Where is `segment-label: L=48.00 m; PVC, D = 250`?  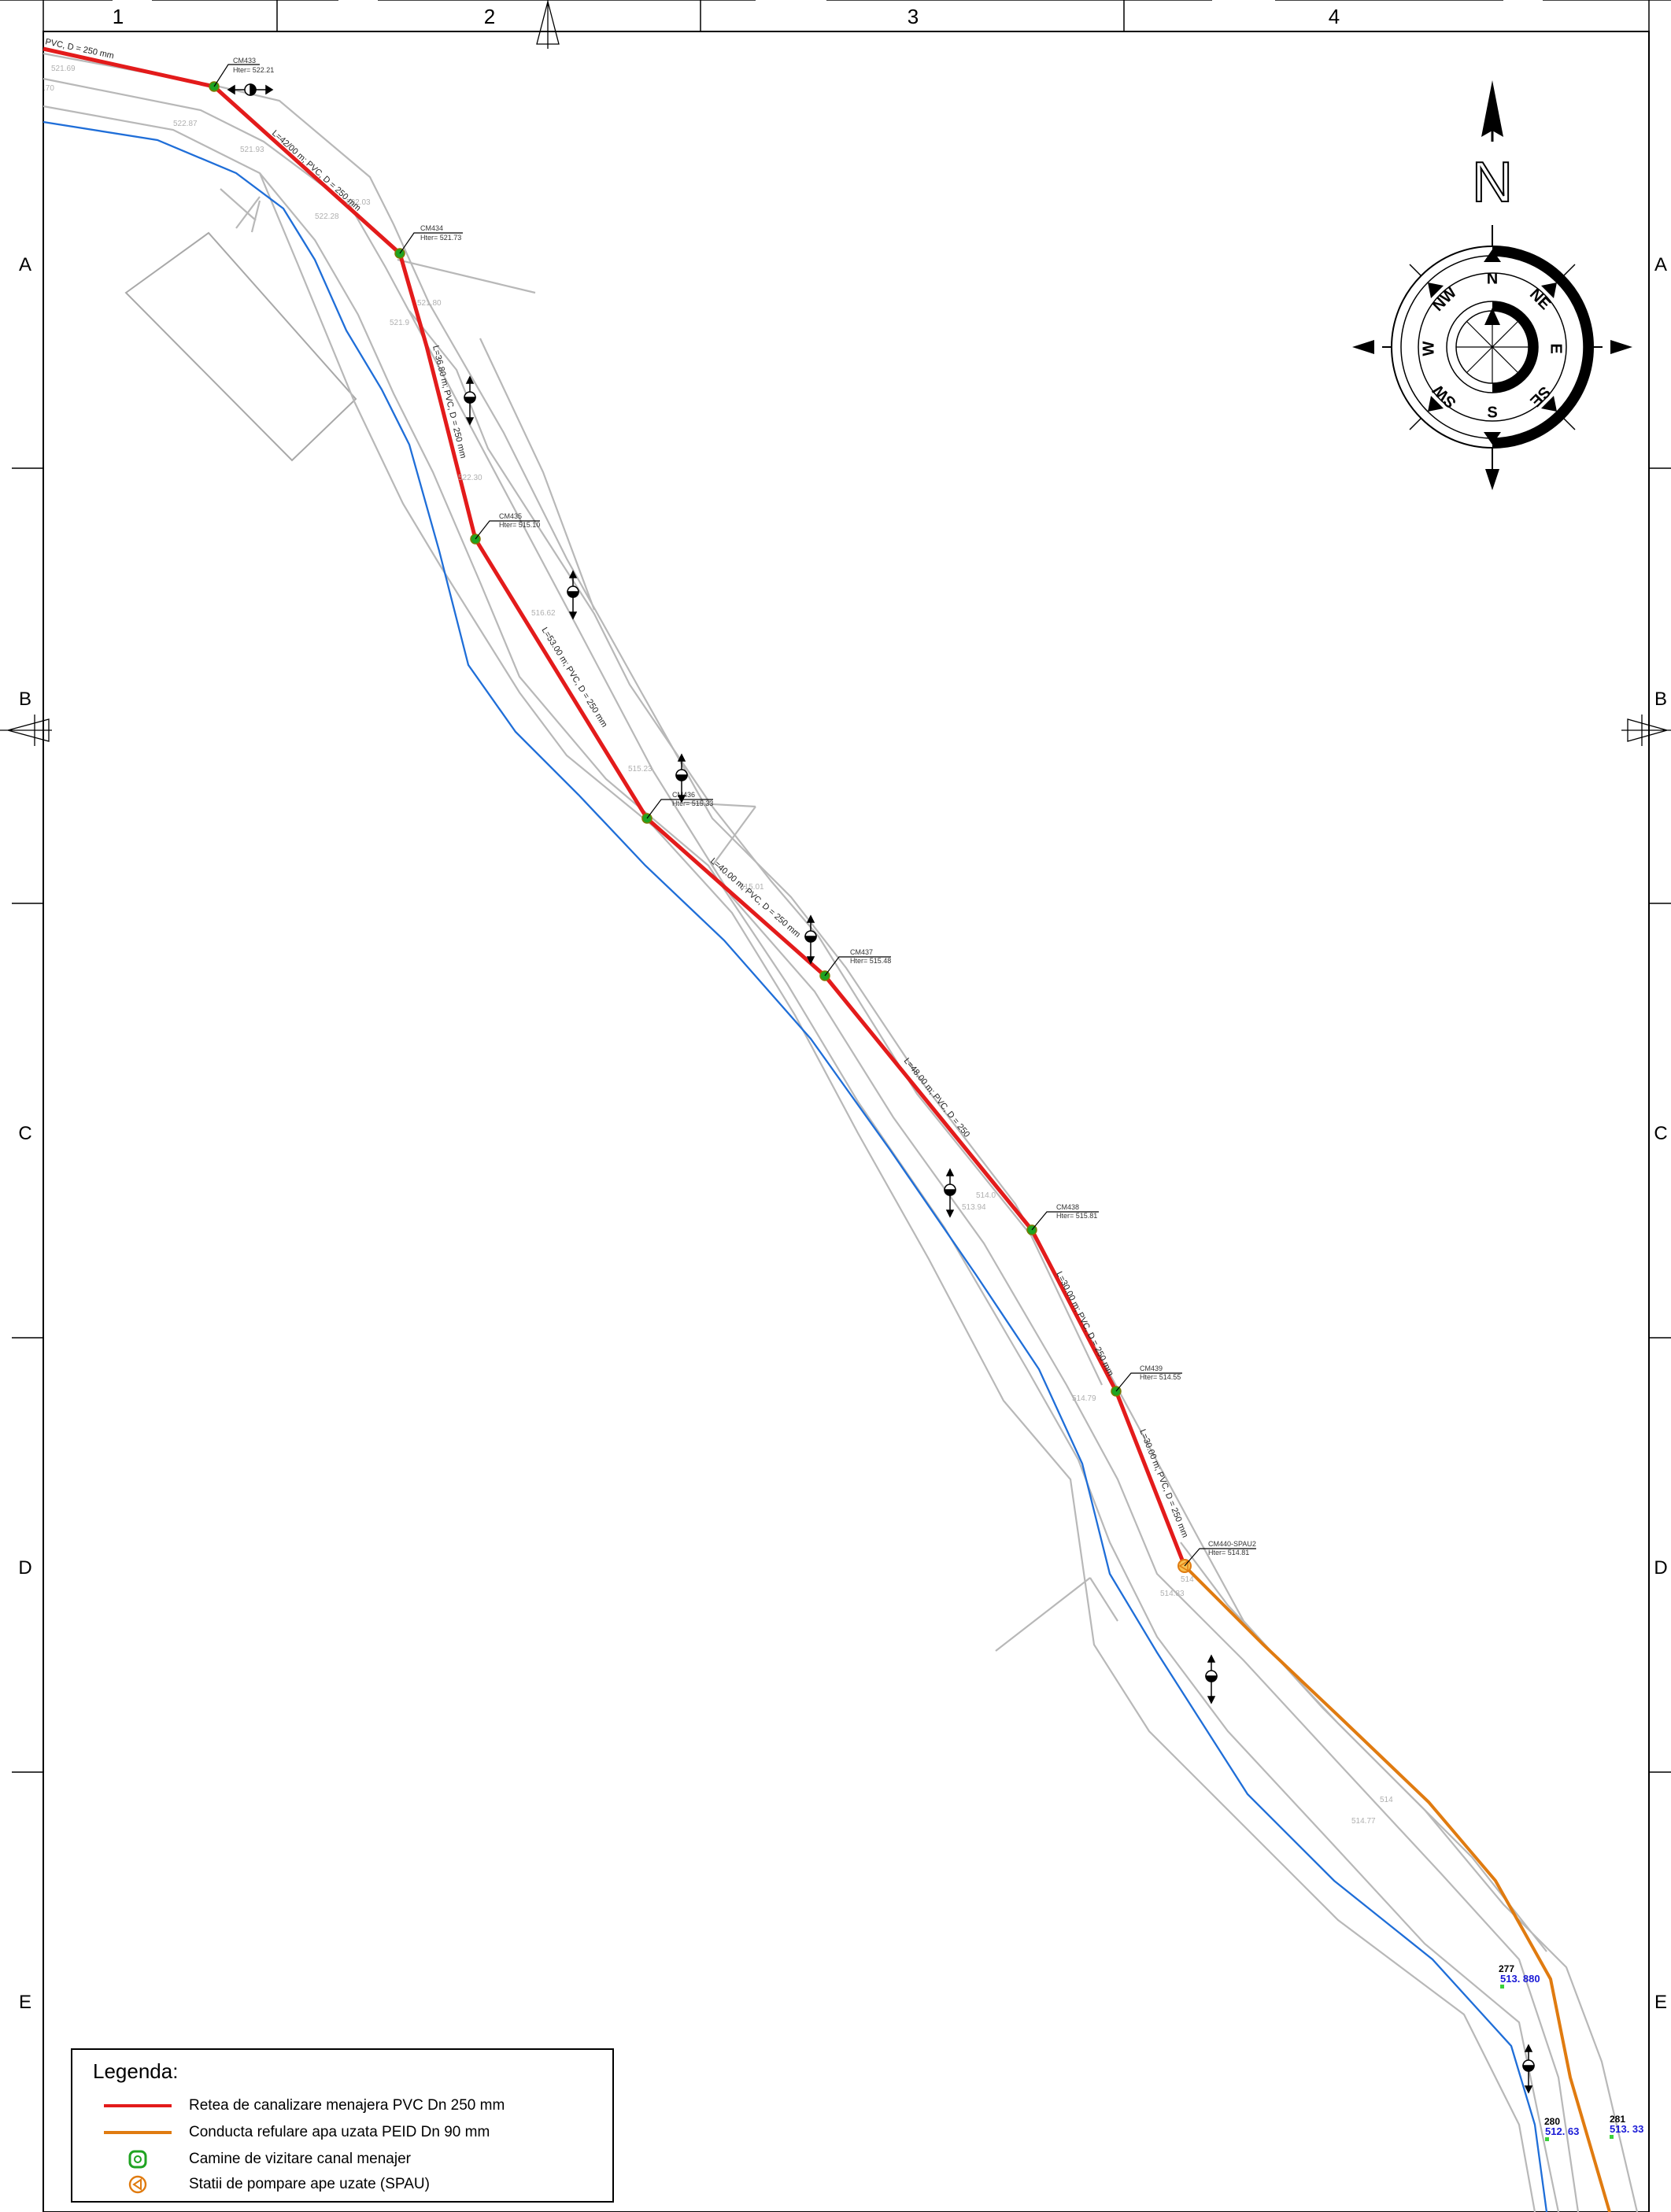 segment-label: L=48.00 m; PVC, D = 250 is located at coordinates (937, 1097).